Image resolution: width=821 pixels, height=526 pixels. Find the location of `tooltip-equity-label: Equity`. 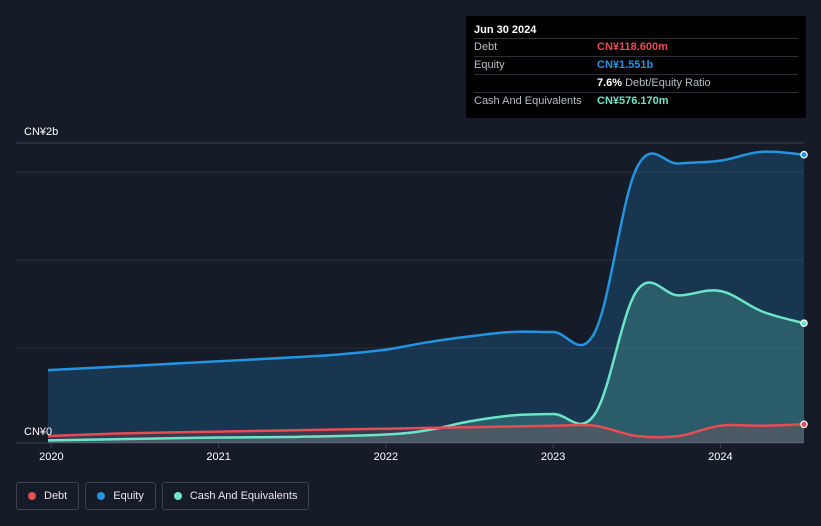

tooltip-equity-label: Equity is located at coordinates (489, 65).